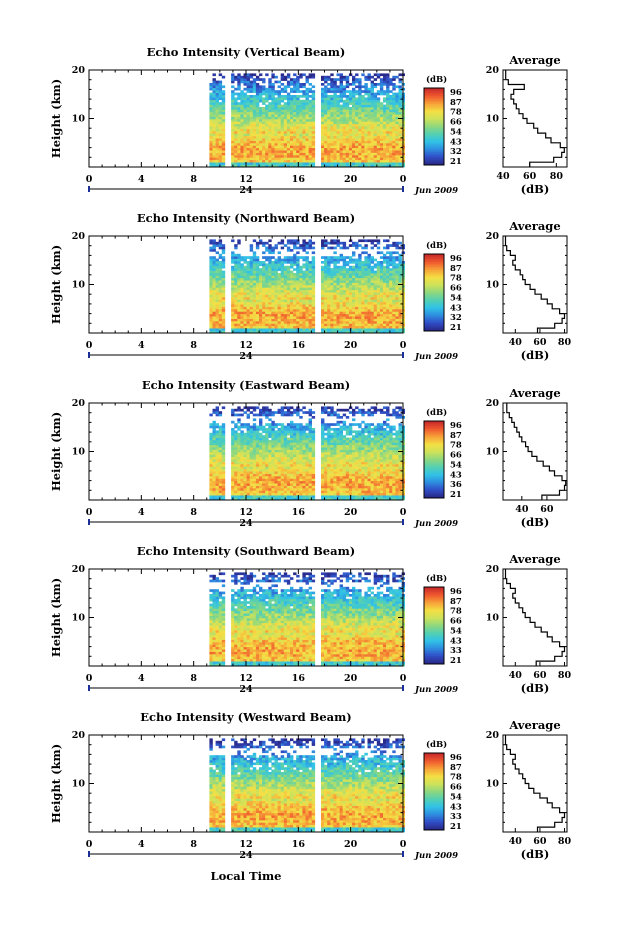 The image size is (621, 929). Describe the element at coordinates (535, 355) in the screenshot. I see `avg-x-title: (dB)` at that location.